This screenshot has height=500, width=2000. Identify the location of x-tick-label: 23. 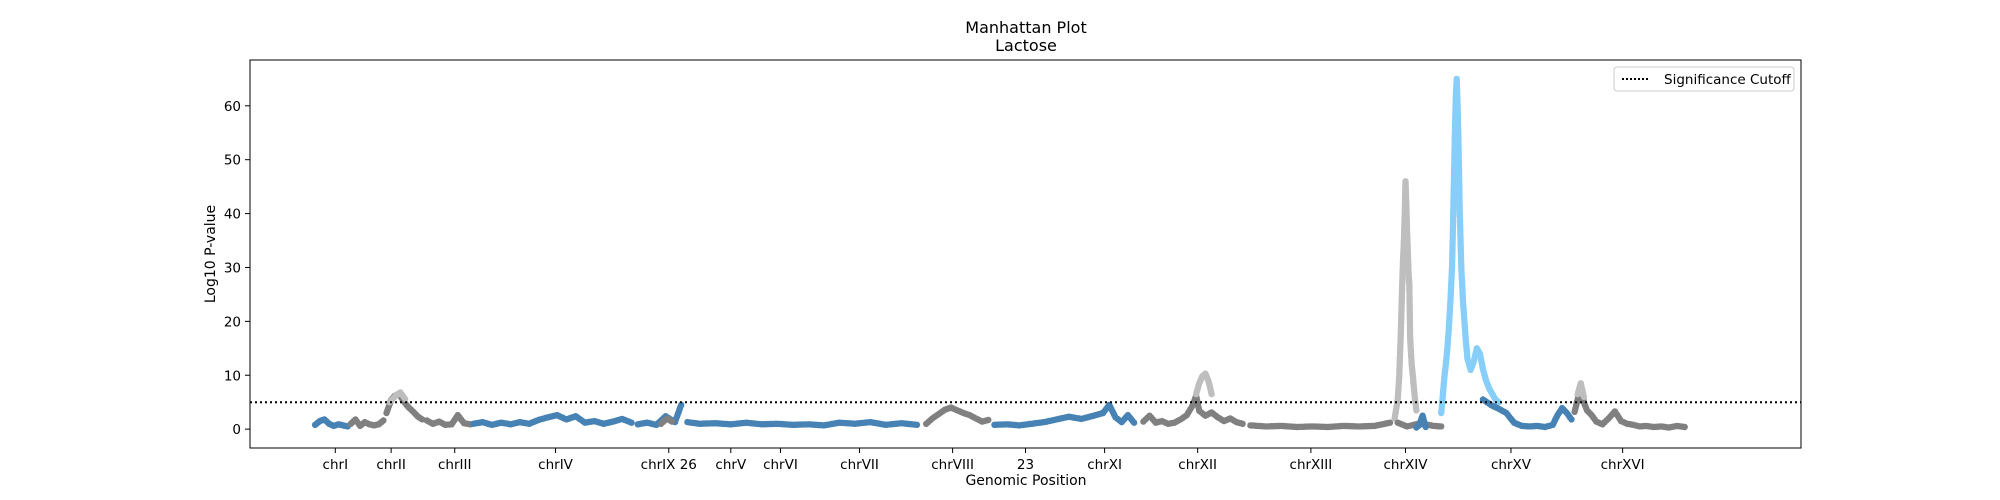
(1025, 465).